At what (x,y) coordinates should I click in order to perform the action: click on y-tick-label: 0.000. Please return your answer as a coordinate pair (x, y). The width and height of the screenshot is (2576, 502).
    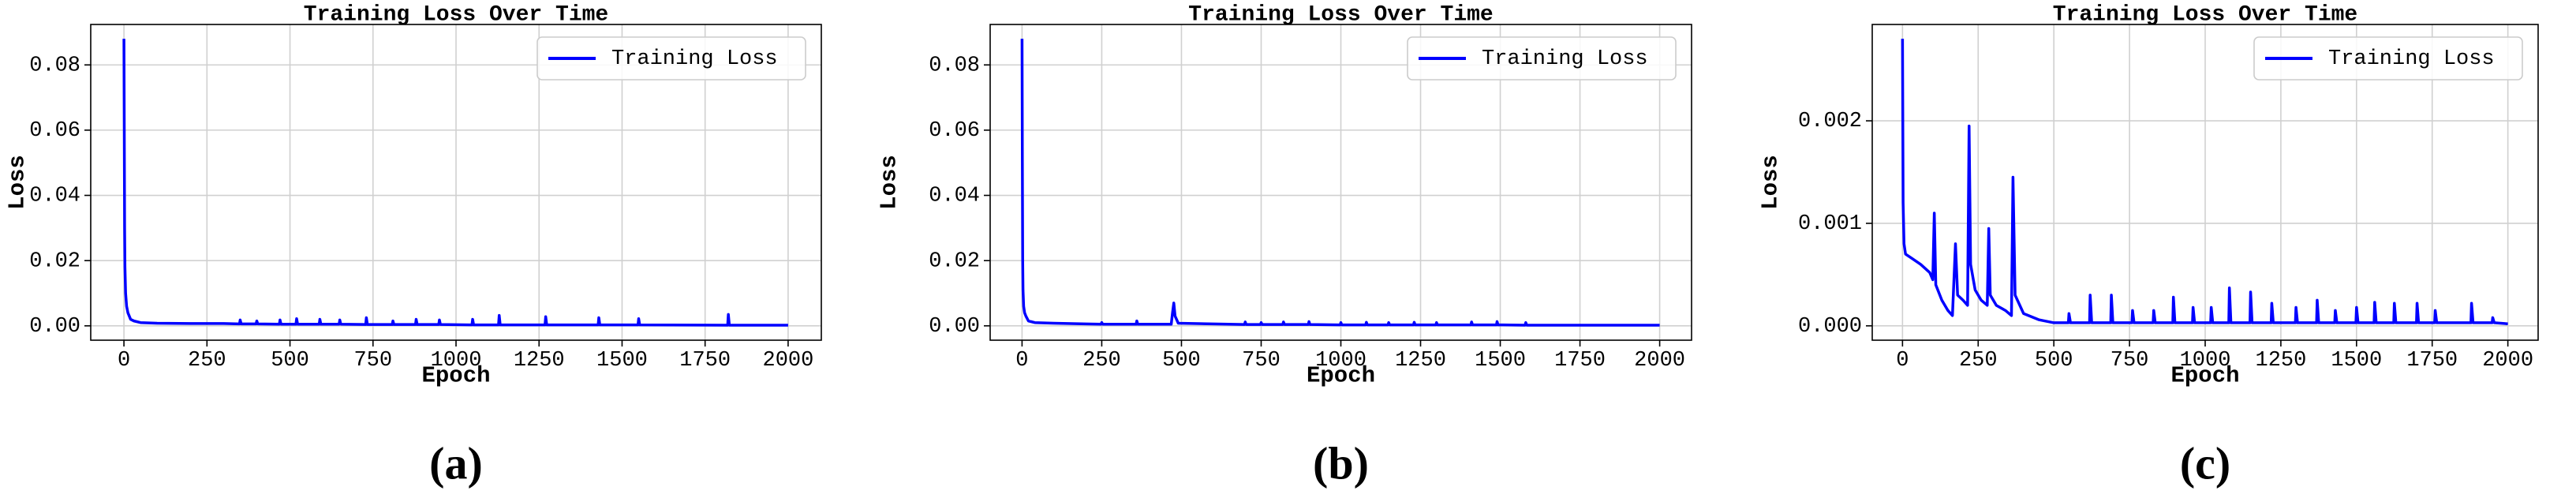
    Looking at the image, I should click on (1830, 327).